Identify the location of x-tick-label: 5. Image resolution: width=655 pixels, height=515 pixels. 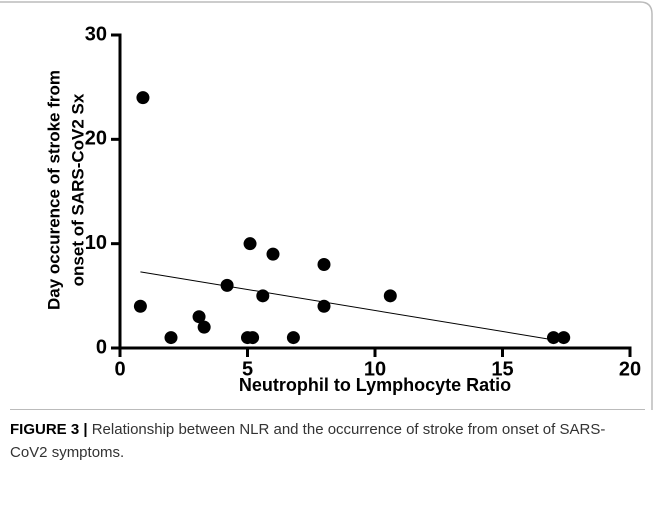
(247, 369).